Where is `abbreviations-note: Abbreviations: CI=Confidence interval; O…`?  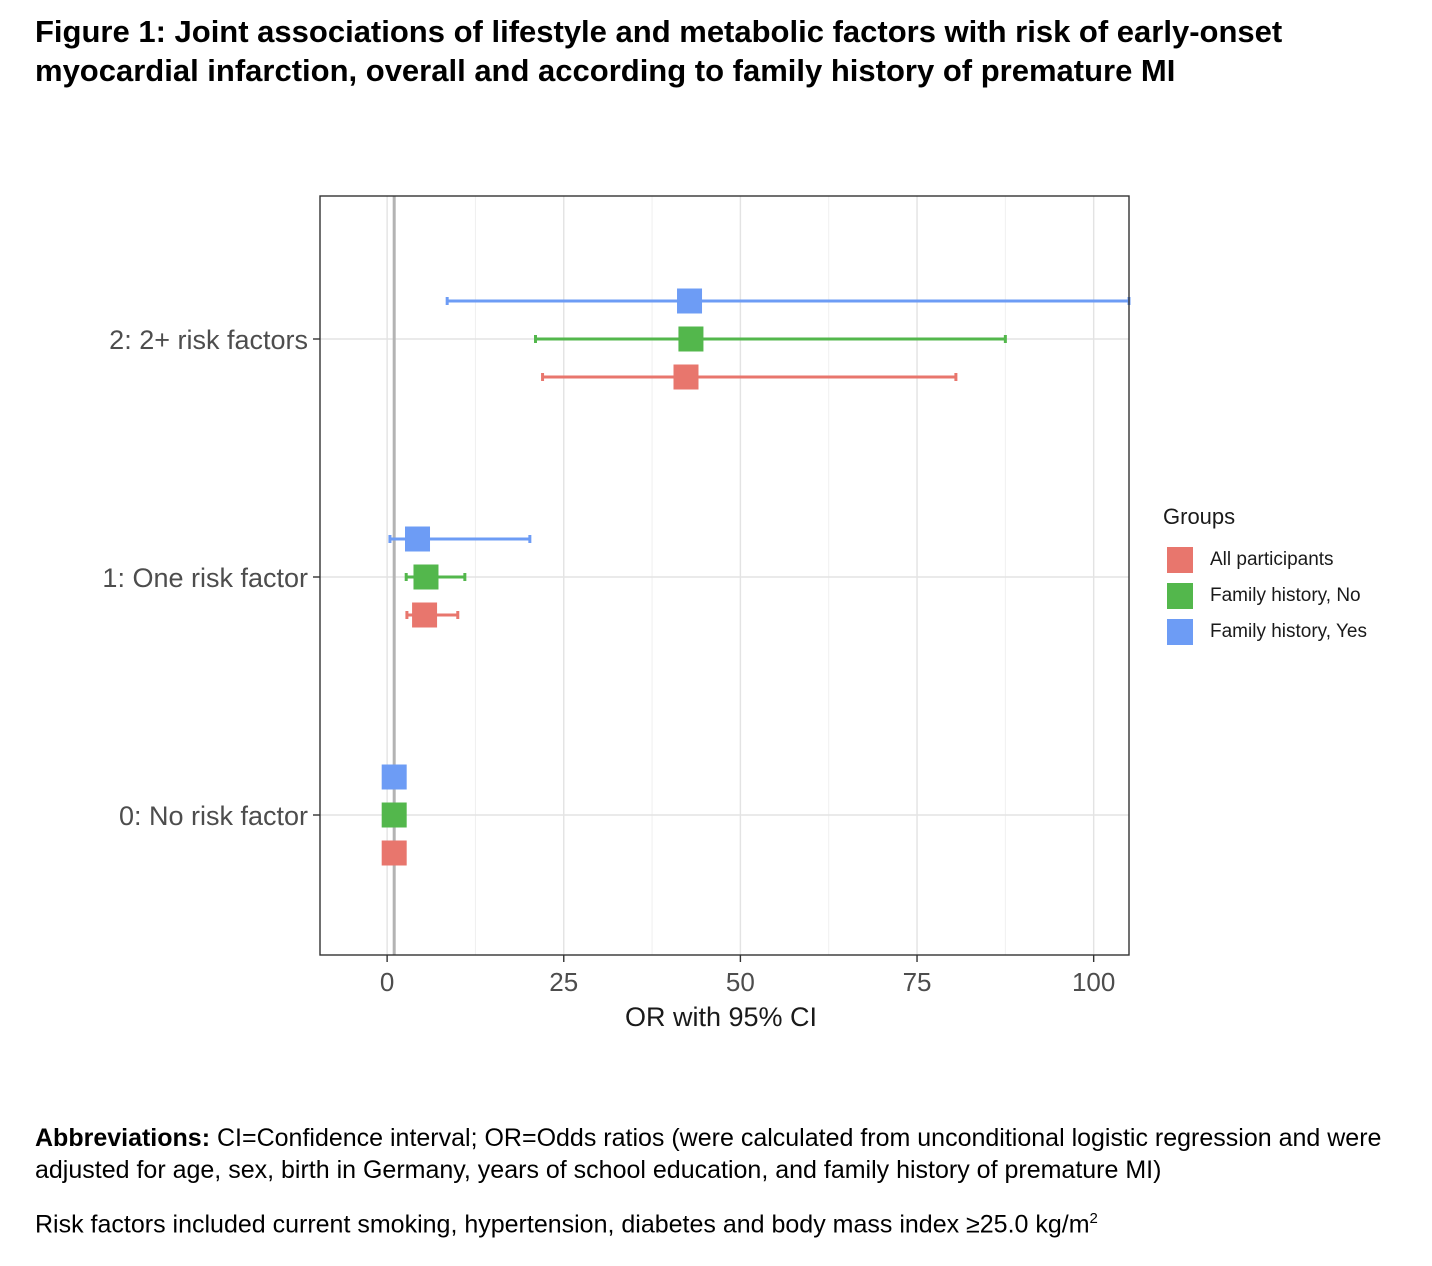
abbreviations-note: Abbreviations: CI=Confidence interval; O… is located at coordinates (725, 1154).